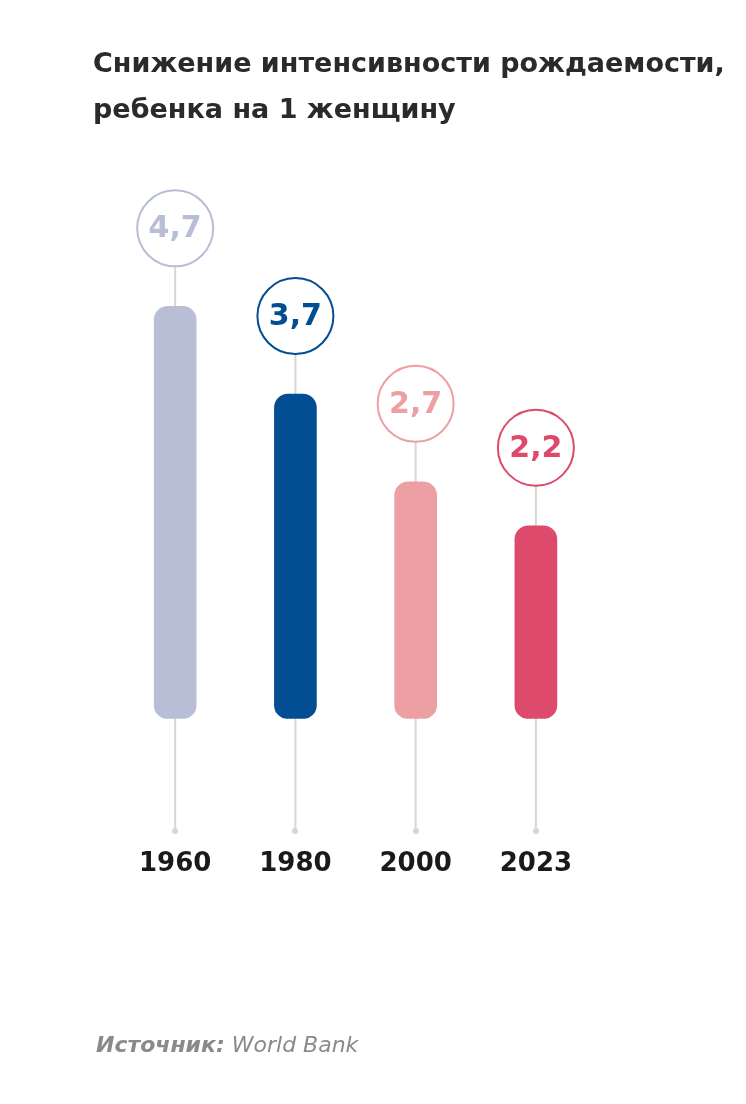  I want to click on x-tick-label: 2023, so click(536, 862).